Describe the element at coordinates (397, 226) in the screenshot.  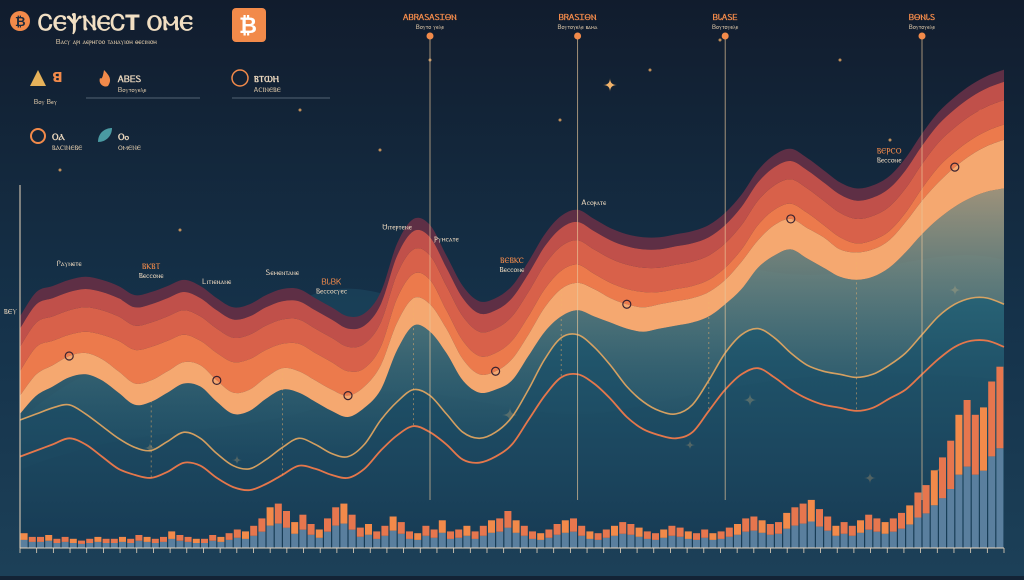
I see `annotation-label: Ꮜⲓⲧⲉⲣⲧⲉⲛⲉ` at that location.